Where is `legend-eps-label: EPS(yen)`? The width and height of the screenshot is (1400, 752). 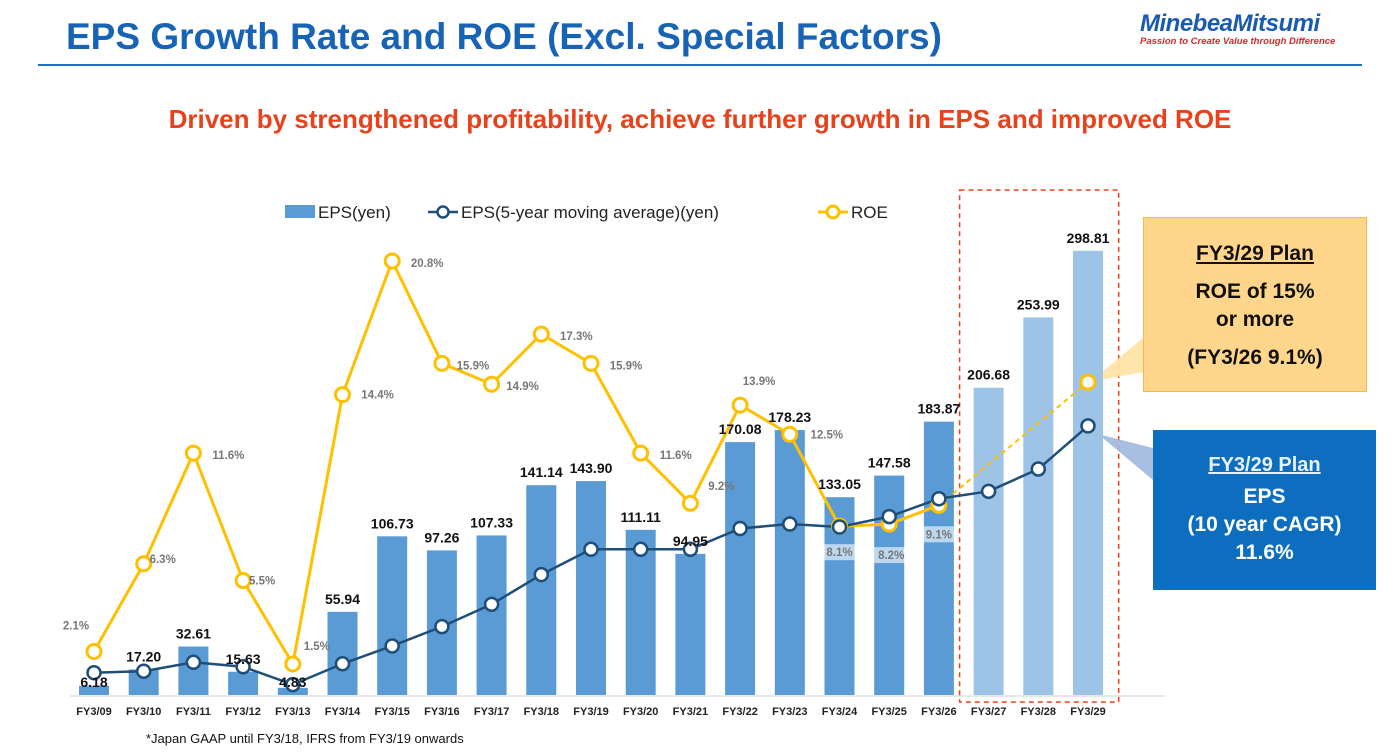
legend-eps-label: EPS(yen) is located at coordinates (354, 212).